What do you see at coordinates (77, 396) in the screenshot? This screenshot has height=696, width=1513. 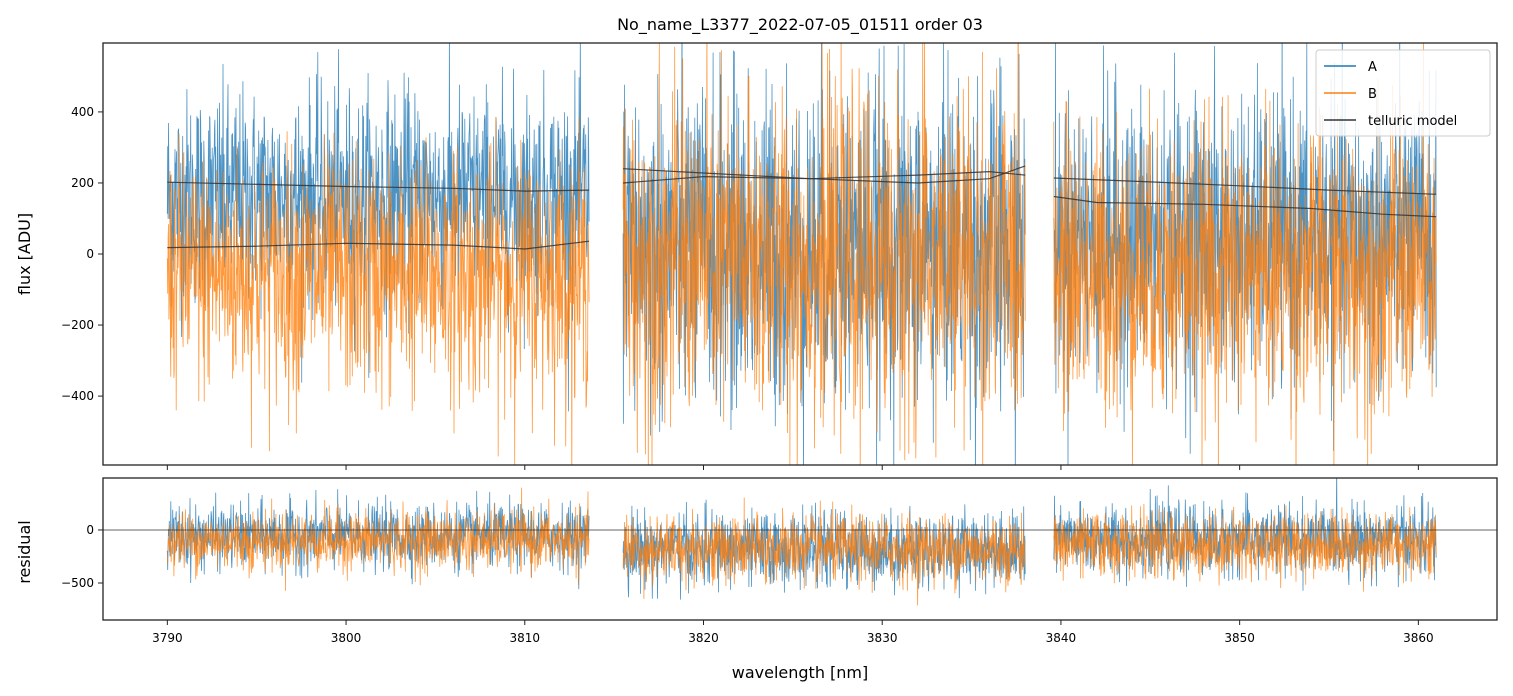 I see `y-tick-label-top: −400` at bounding box center [77, 396].